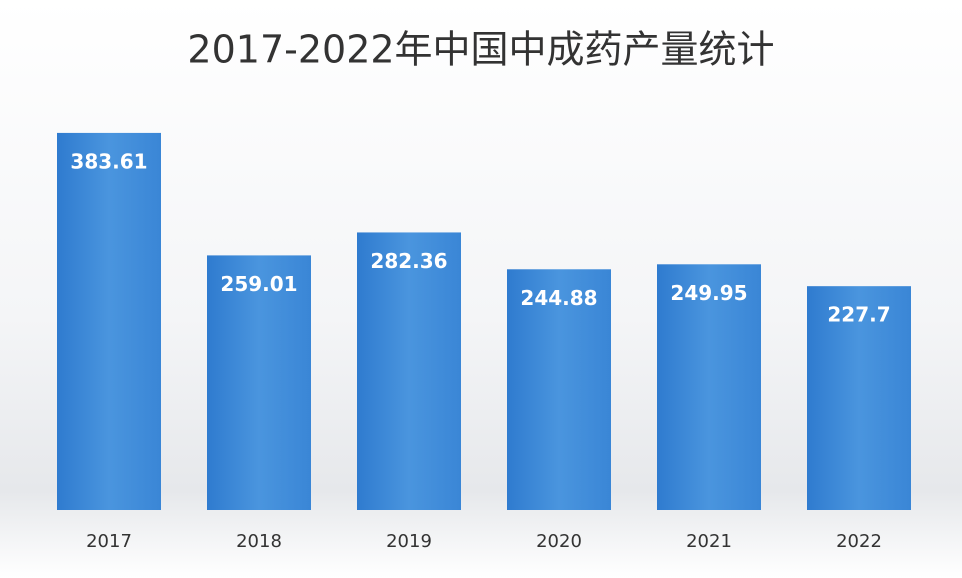 This screenshot has height=578, width=962. Describe the element at coordinates (709, 541) in the screenshot. I see `x-tick-label: 2021` at that location.